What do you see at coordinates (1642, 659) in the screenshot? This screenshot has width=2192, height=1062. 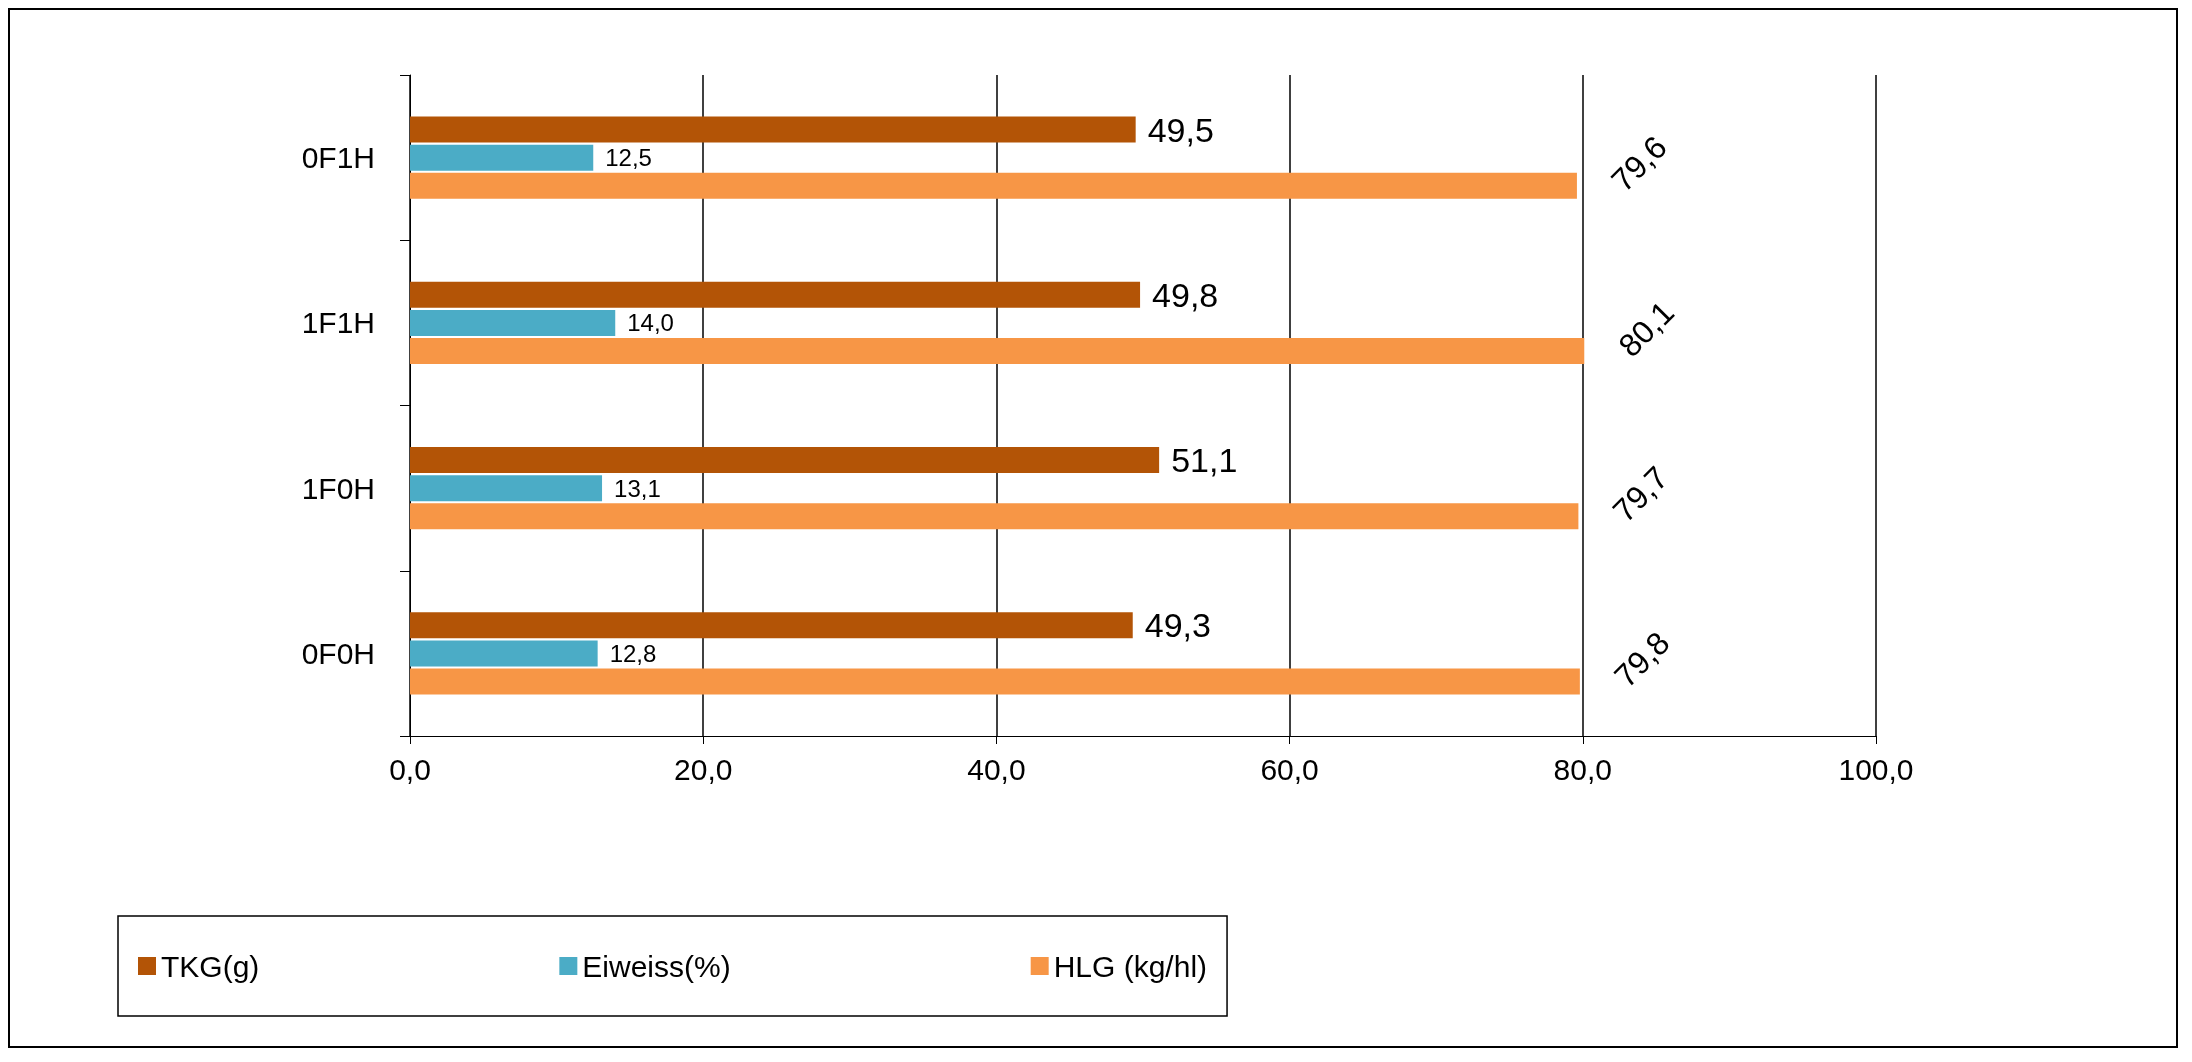 I see `data-label: 79,8` at bounding box center [1642, 659].